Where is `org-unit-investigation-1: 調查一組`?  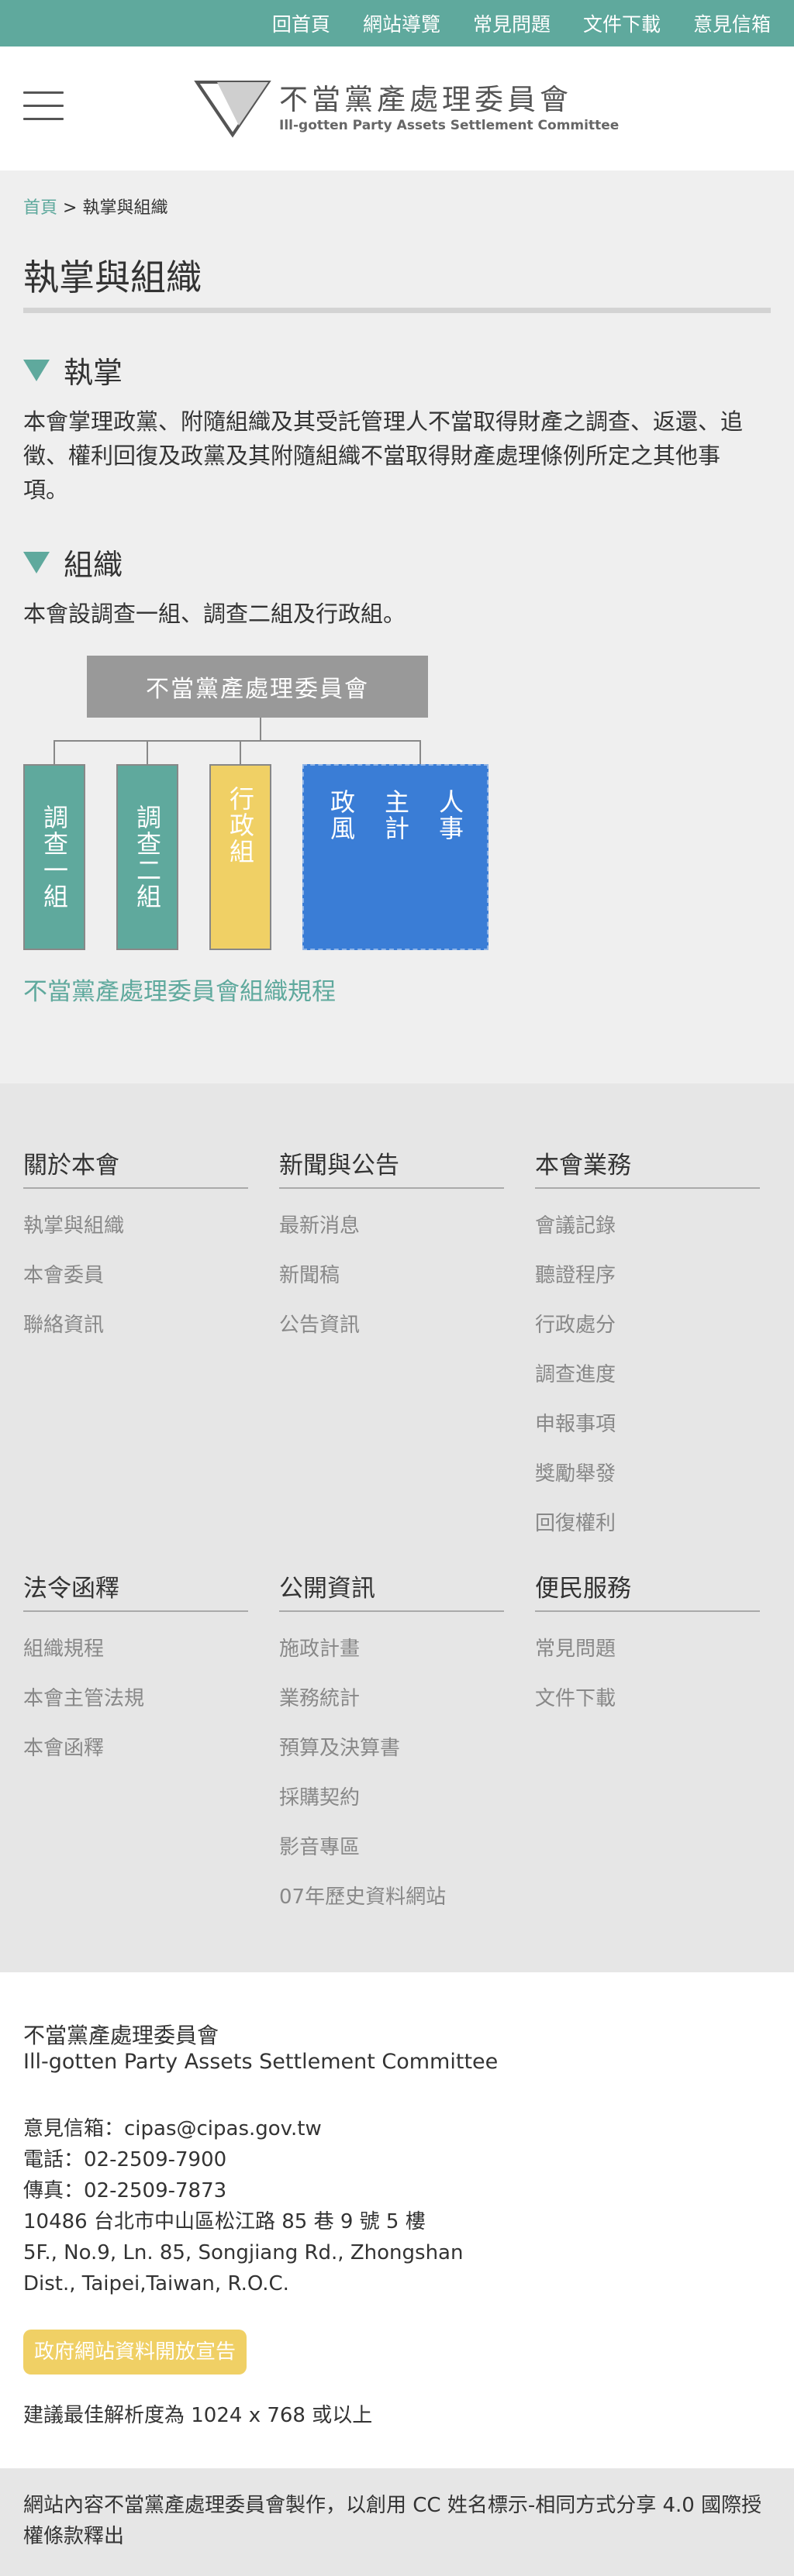 org-unit-investigation-1: 調查一組 is located at coordinates (54, 857).